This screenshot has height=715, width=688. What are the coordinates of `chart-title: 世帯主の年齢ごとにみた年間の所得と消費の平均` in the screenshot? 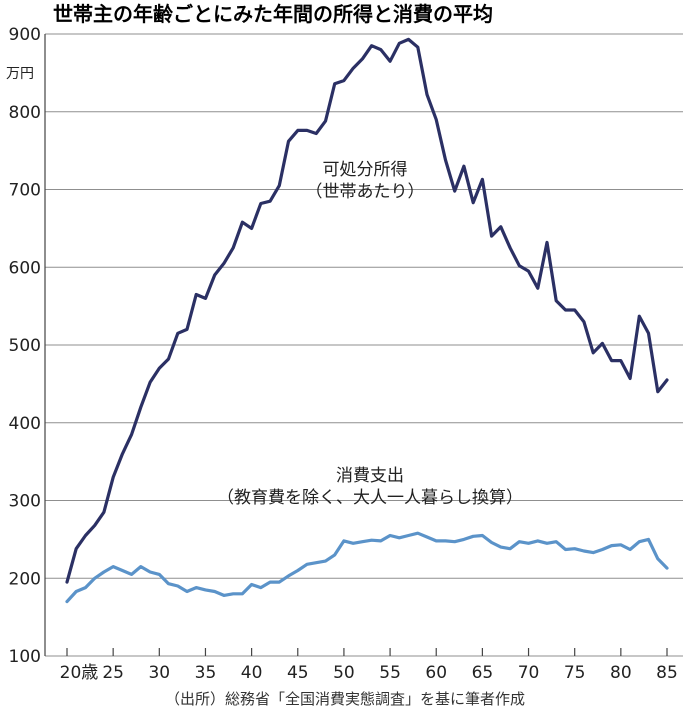 It's located at (273, 14).